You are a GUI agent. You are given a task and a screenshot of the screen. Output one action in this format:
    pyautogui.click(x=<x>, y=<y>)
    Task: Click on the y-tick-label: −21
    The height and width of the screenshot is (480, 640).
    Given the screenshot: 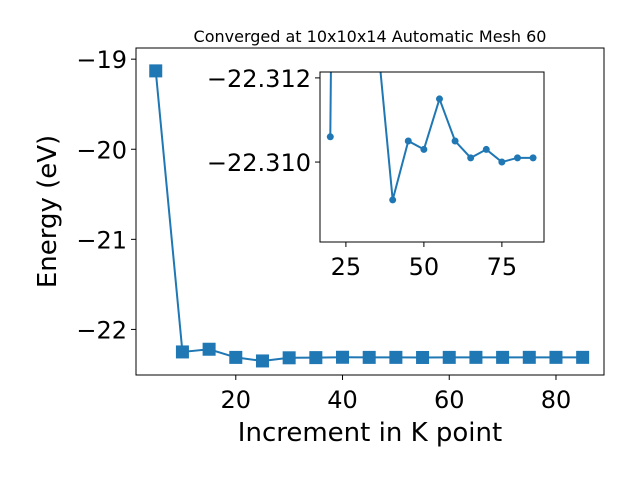 What is the action you would take?
    pyautogui.click(x=101, y=240)
    